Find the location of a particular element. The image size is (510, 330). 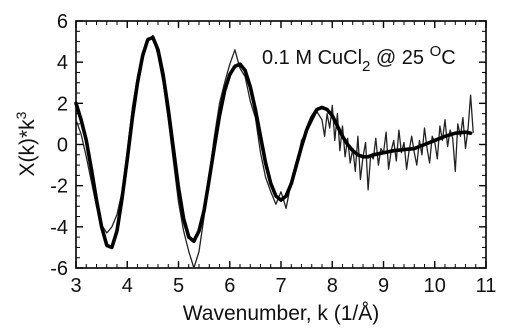

y-tick-label: 2 is located at coordinates (62, 104).